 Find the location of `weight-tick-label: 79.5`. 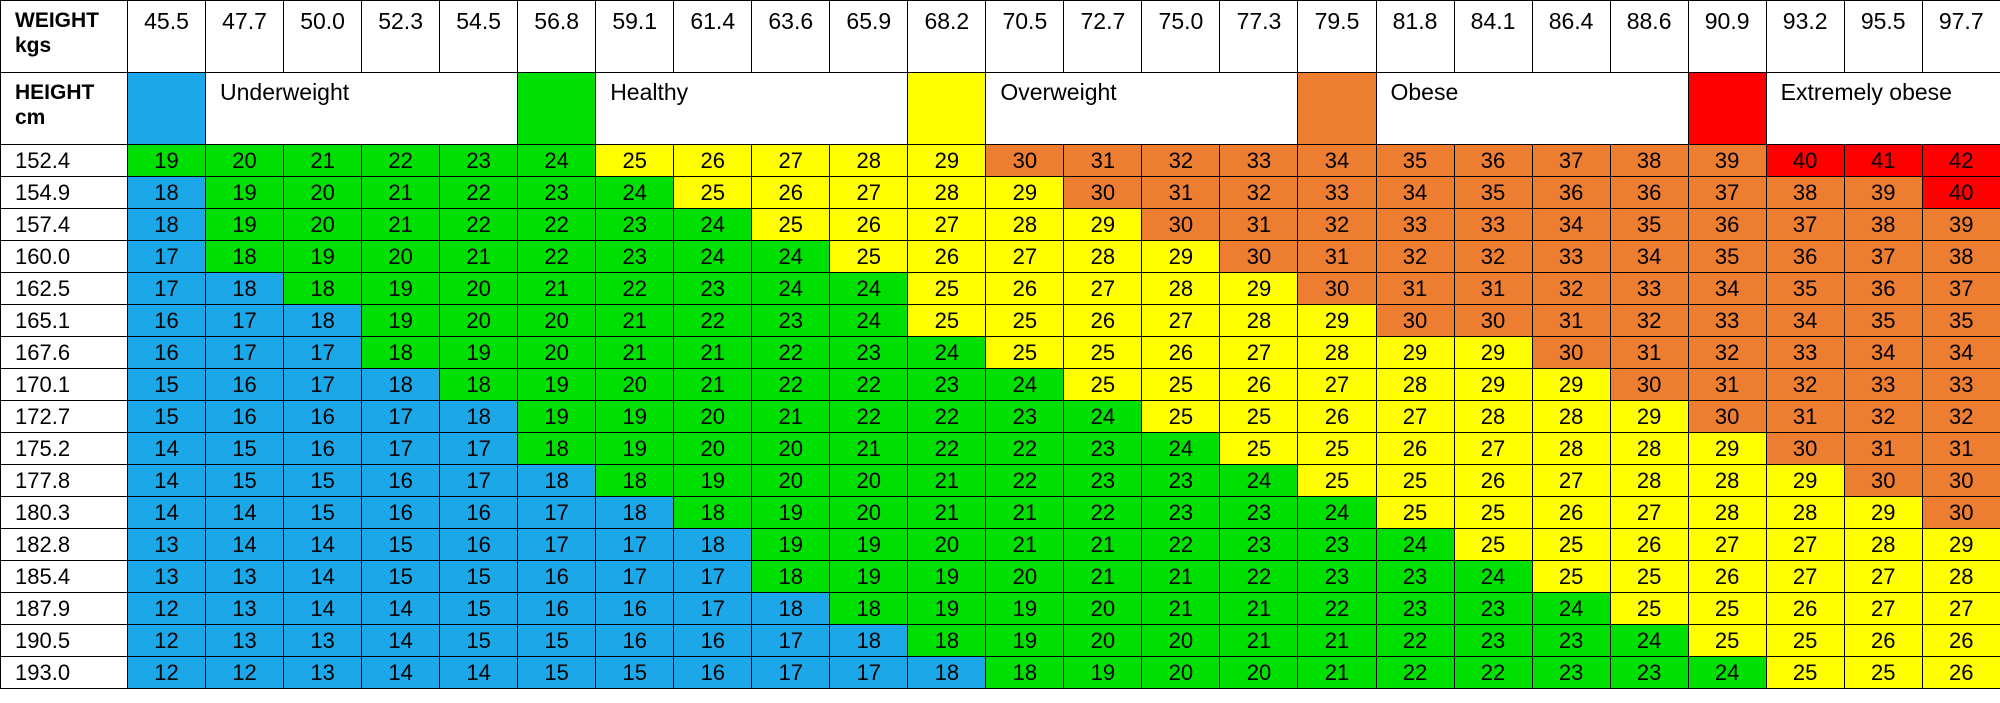

weight-tick-label: 79.5 is located at coordinates (1337, 36).